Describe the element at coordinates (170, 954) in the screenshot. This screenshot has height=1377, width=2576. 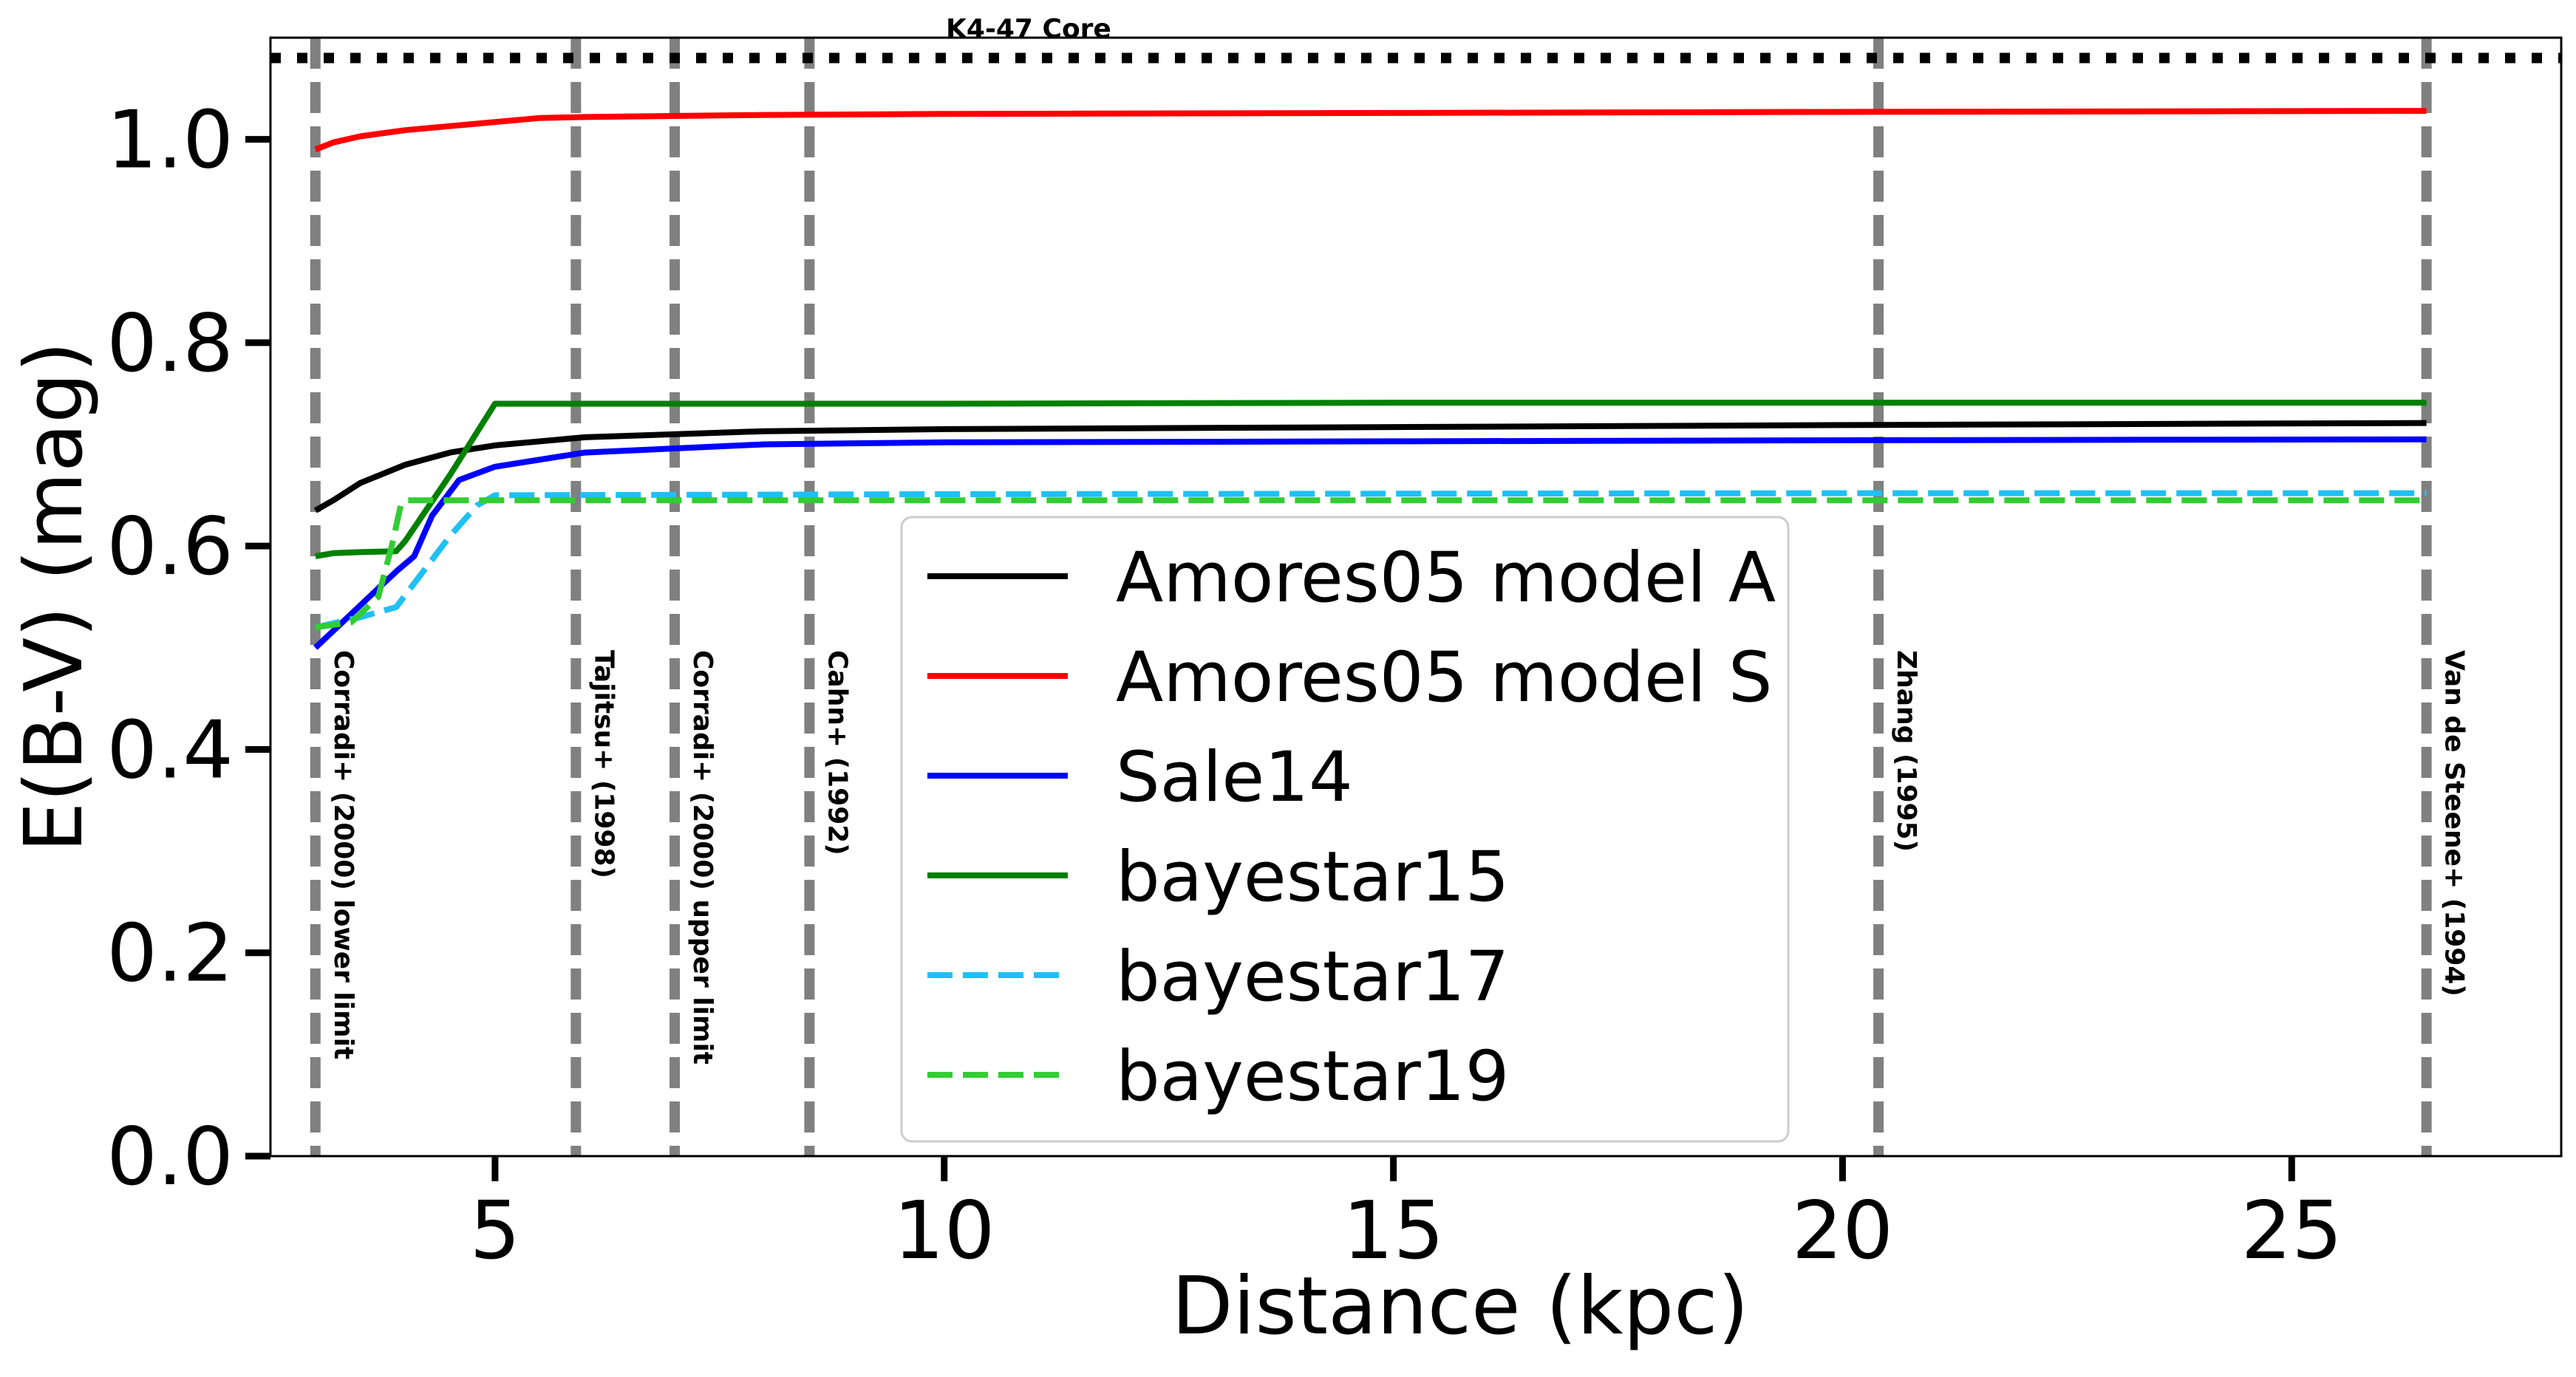
I see `y-tick-label-0-2: 0.2` at that location.